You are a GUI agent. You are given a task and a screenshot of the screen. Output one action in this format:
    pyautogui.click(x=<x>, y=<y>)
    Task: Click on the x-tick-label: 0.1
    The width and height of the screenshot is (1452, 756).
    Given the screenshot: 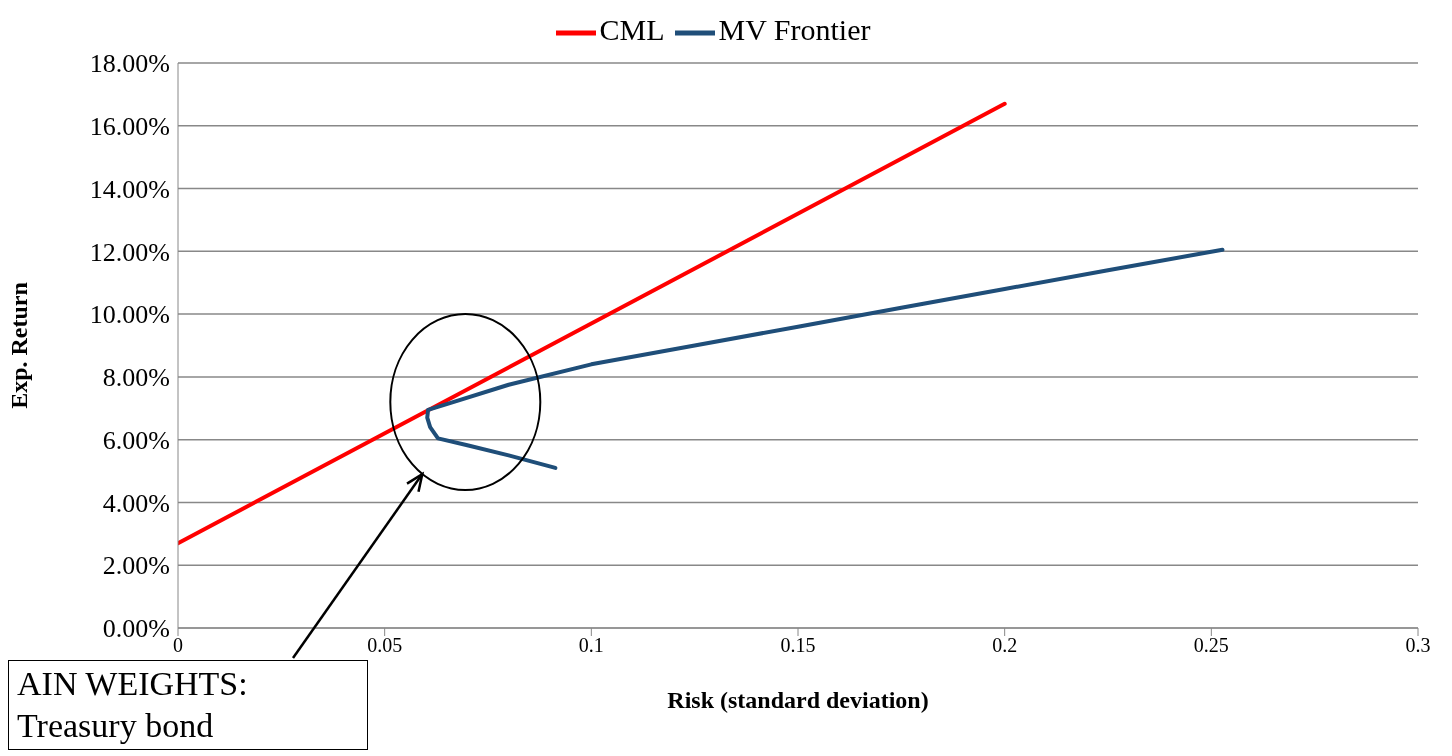 What is the action you would take?
    pyautogui.click(x=591, y=645)
    